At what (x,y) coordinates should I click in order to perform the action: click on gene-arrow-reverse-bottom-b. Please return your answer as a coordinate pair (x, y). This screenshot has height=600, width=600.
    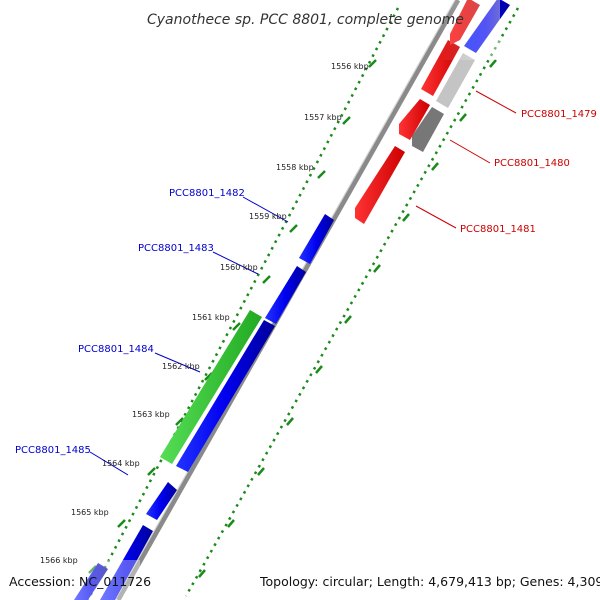
    Looking at the image, I should click on (91, 581).